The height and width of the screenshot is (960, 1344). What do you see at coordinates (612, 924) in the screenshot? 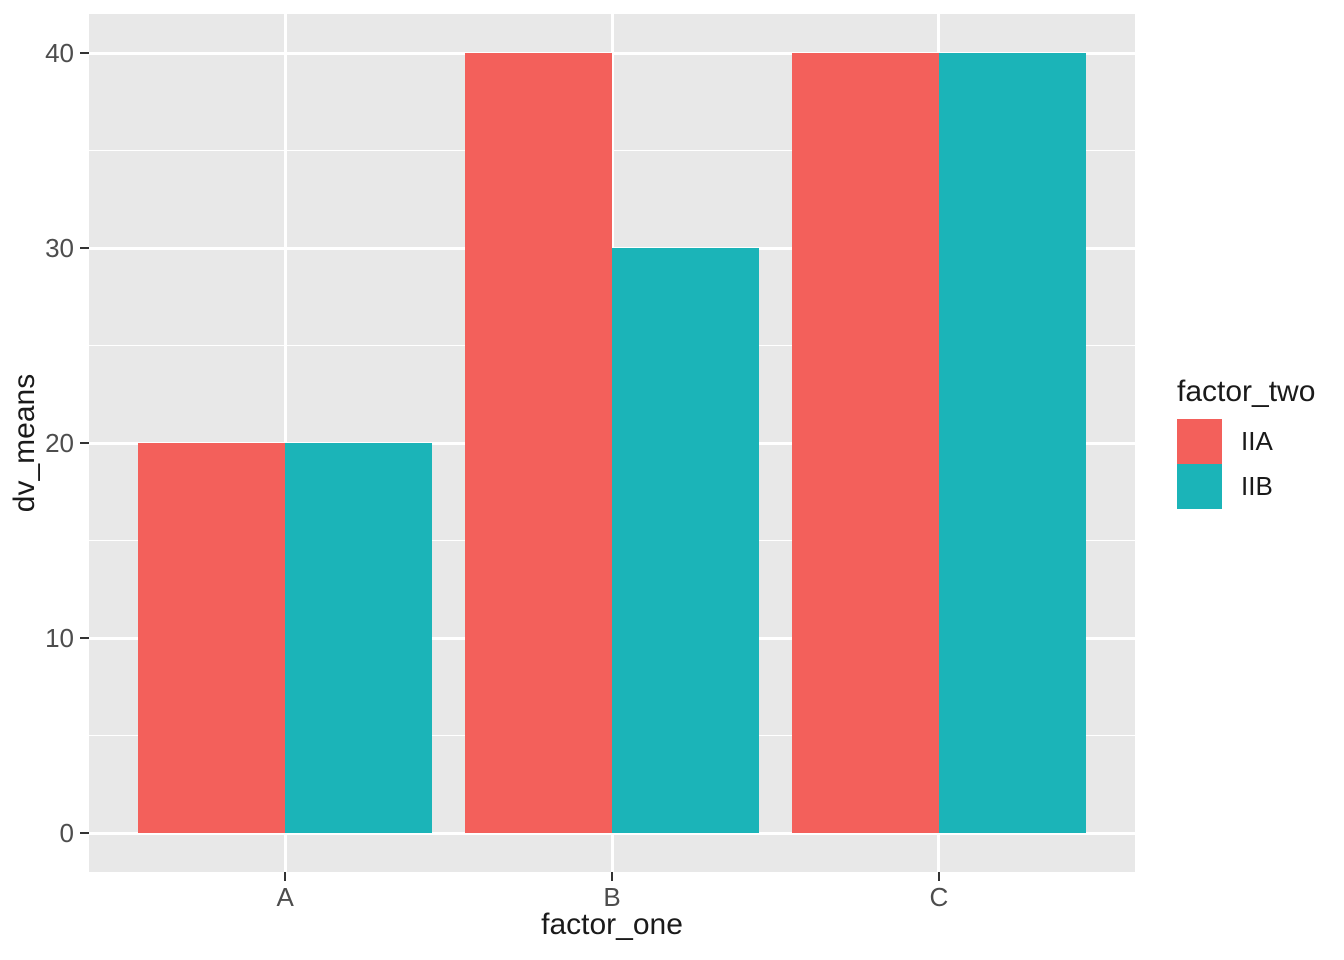
I see `x-axis-title: factor_one` at bounding box center [612, 924].